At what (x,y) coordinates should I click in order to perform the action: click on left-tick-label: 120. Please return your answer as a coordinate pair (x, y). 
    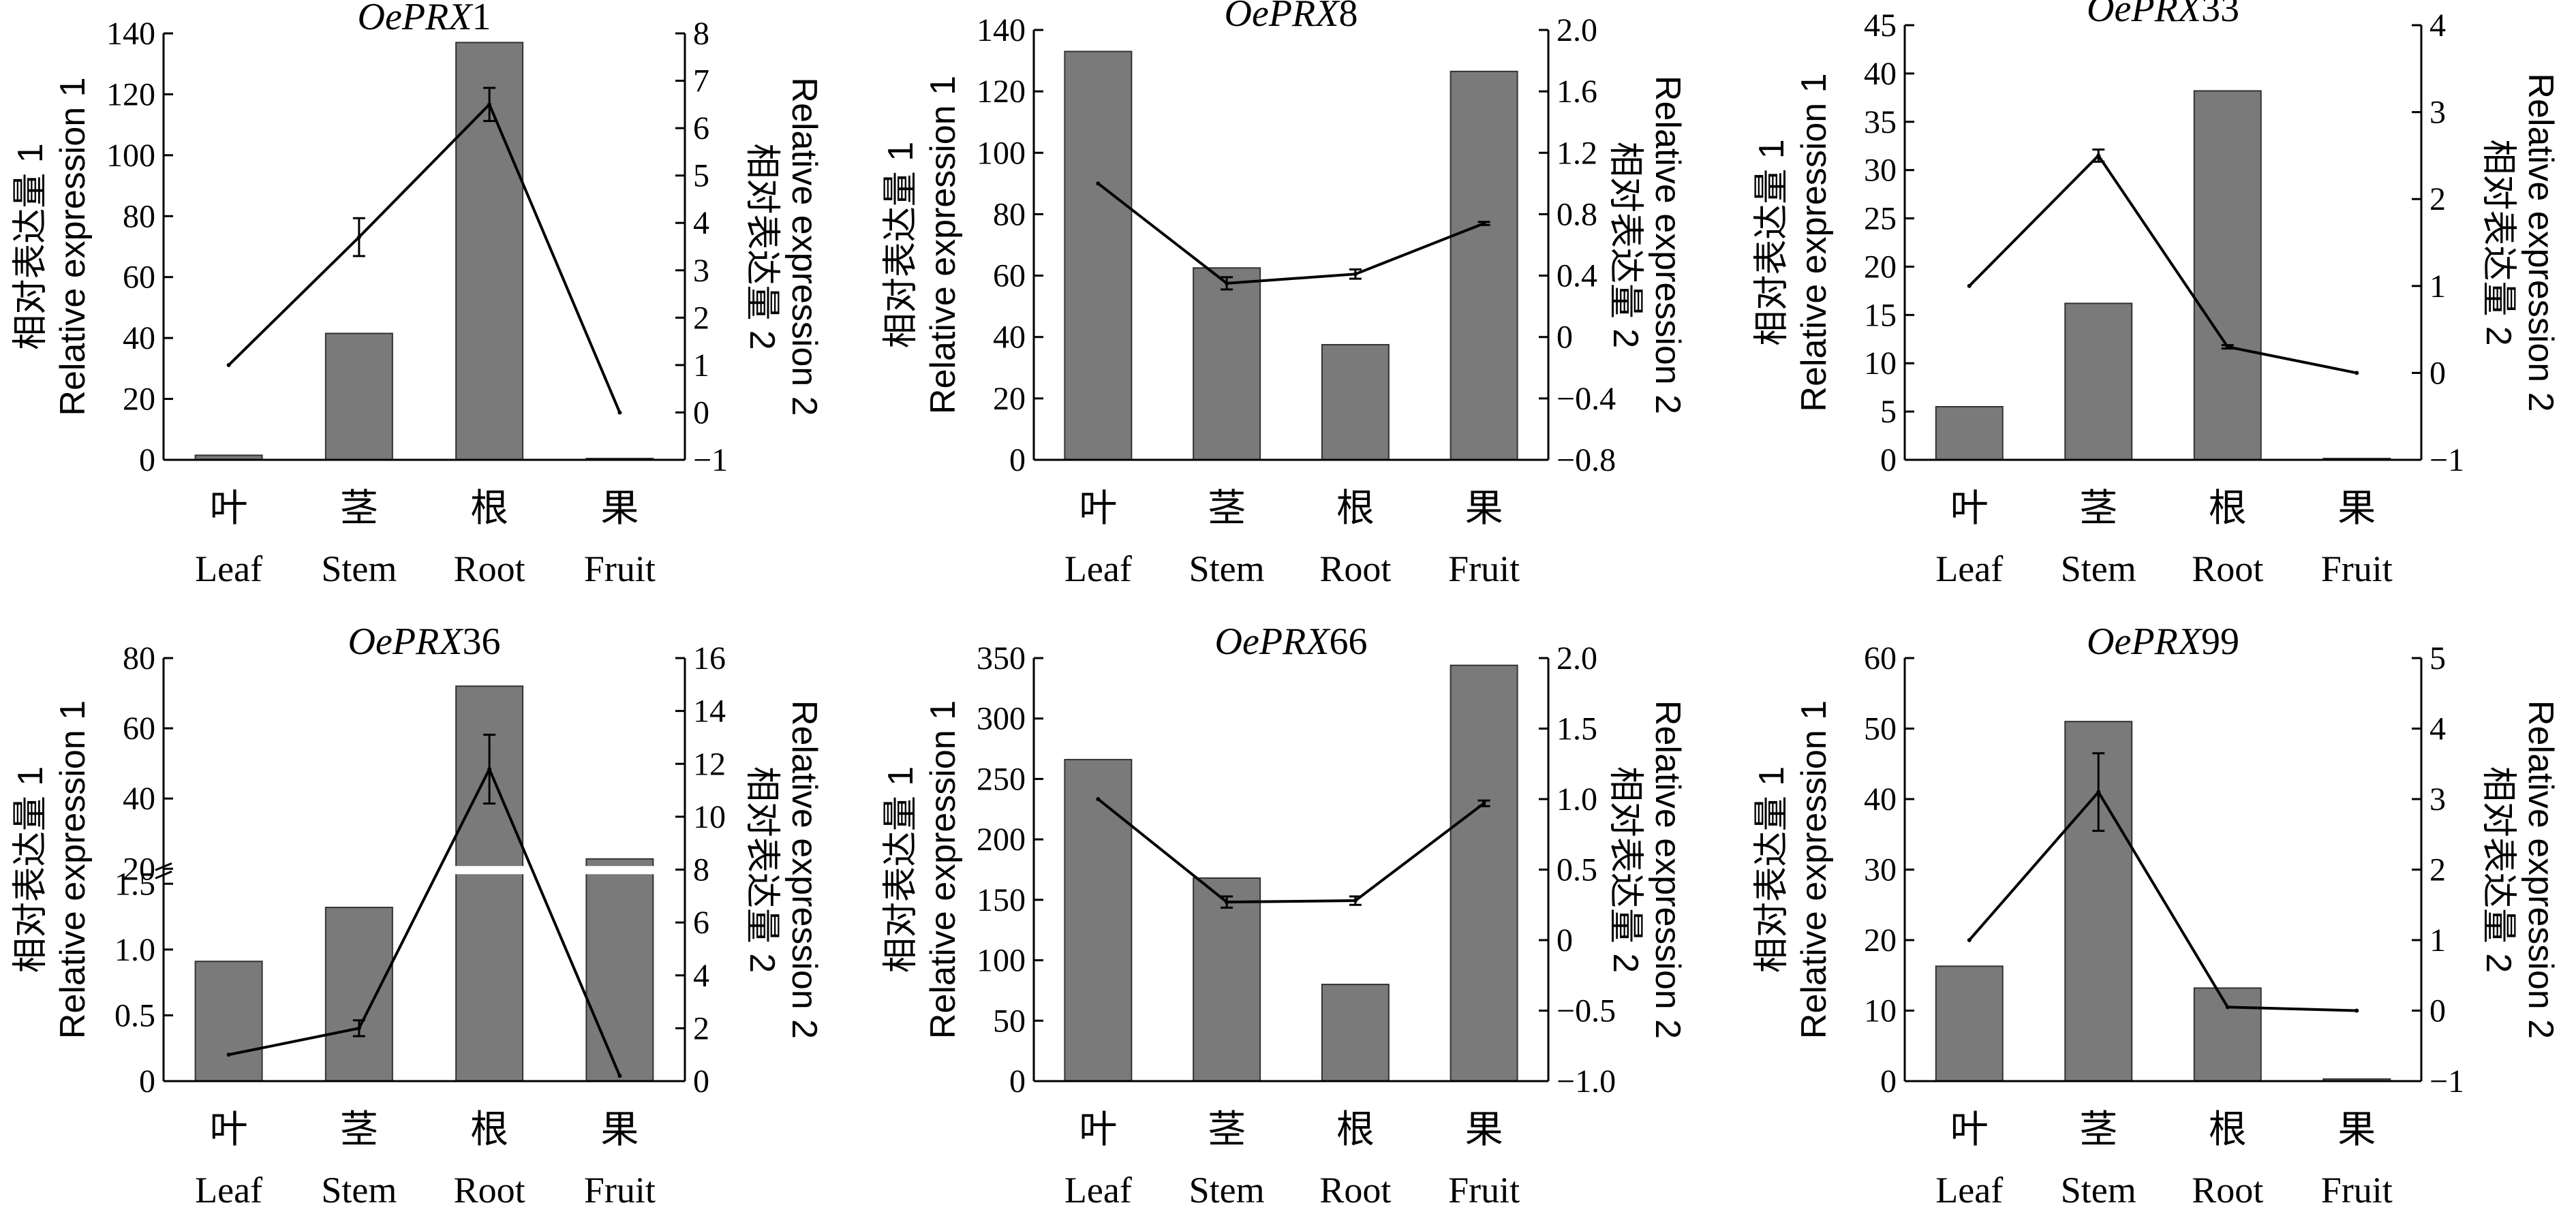
    Looking at the image, I should click on (130, 94).